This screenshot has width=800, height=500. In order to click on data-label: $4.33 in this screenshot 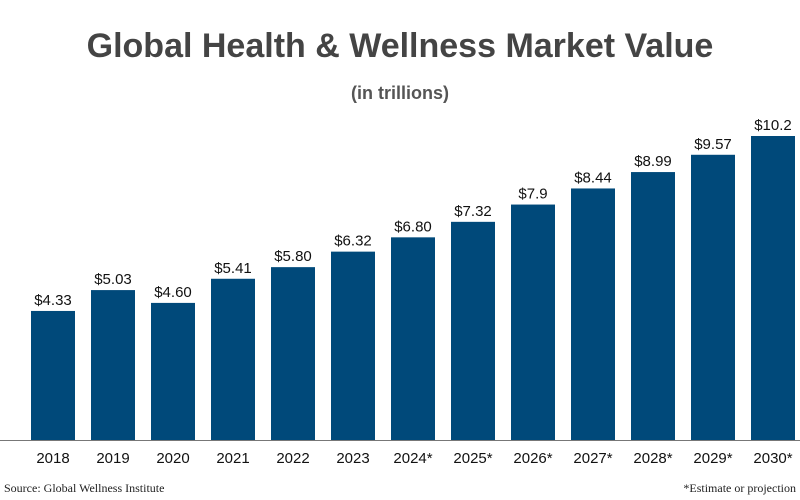, I will do `click(53, 300)`.